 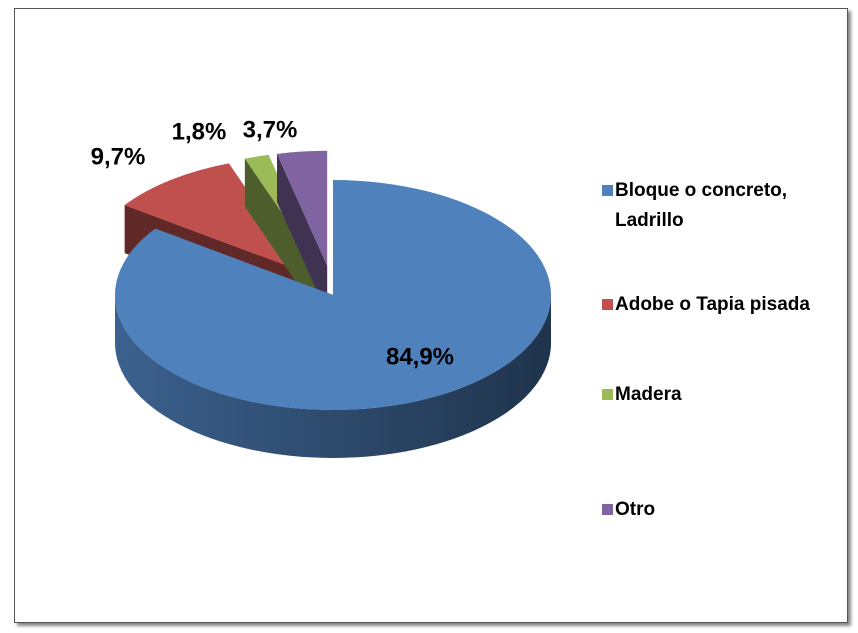 I want to click on data-label: 1,8%, so click(x=199, y=131).